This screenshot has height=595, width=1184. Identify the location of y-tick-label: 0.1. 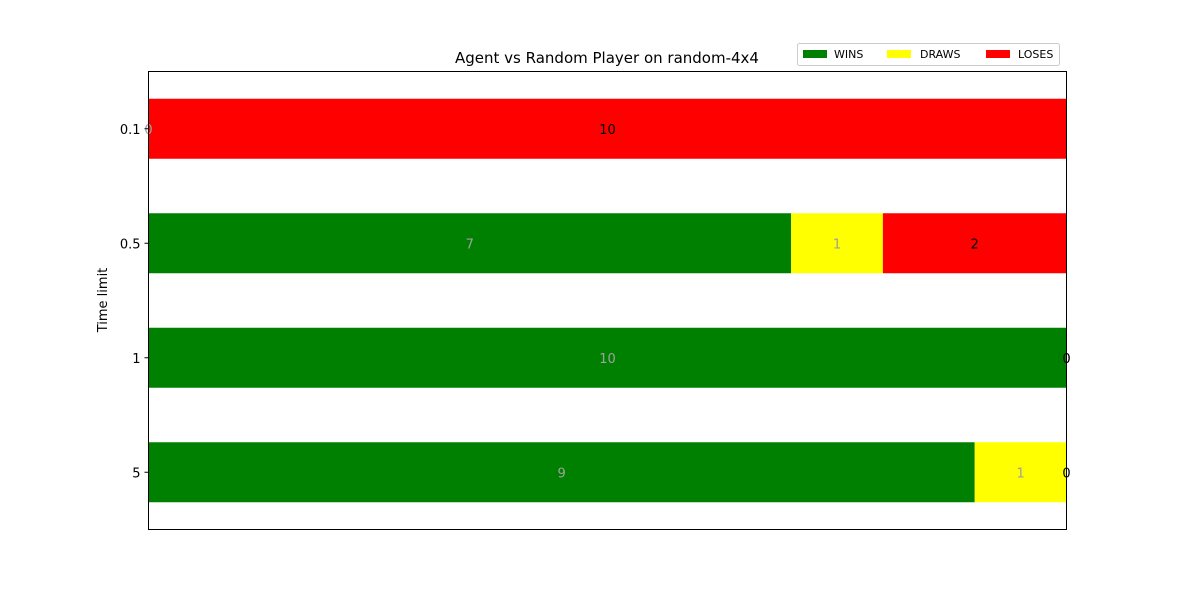
(130, 130).